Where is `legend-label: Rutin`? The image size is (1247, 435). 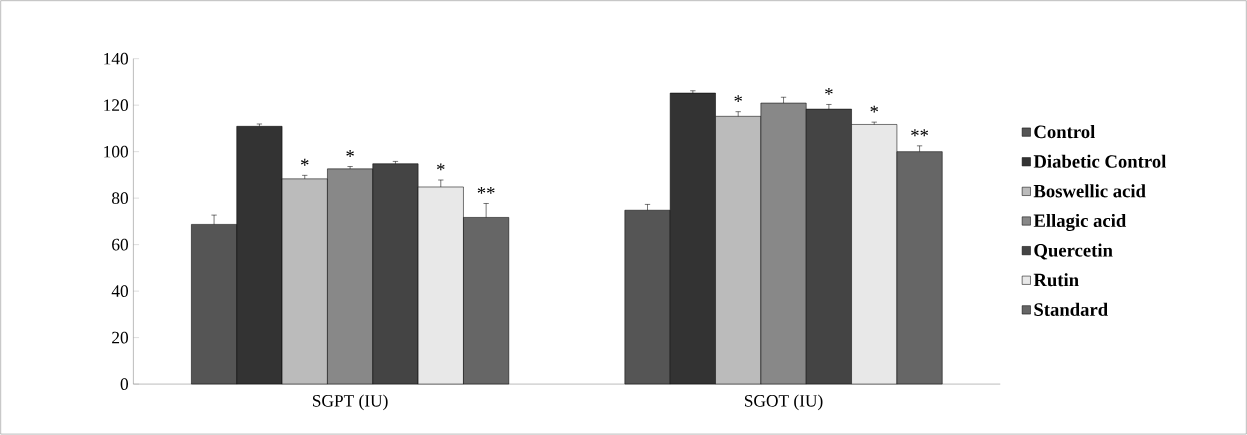 legend-label: Rutin is located at coordinates (1056, 280).